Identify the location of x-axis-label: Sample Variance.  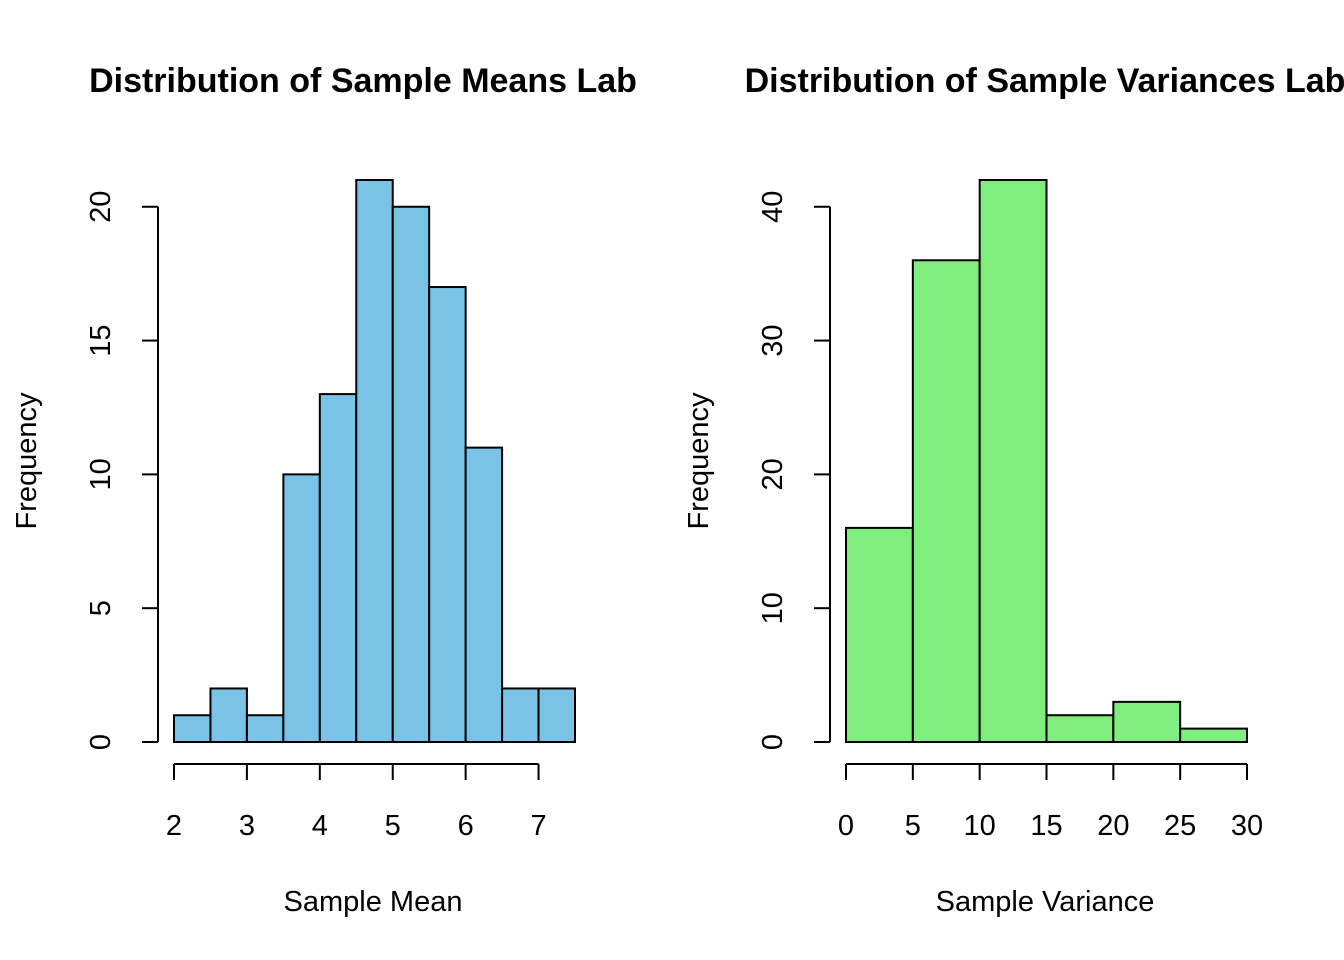
(1045, 902).